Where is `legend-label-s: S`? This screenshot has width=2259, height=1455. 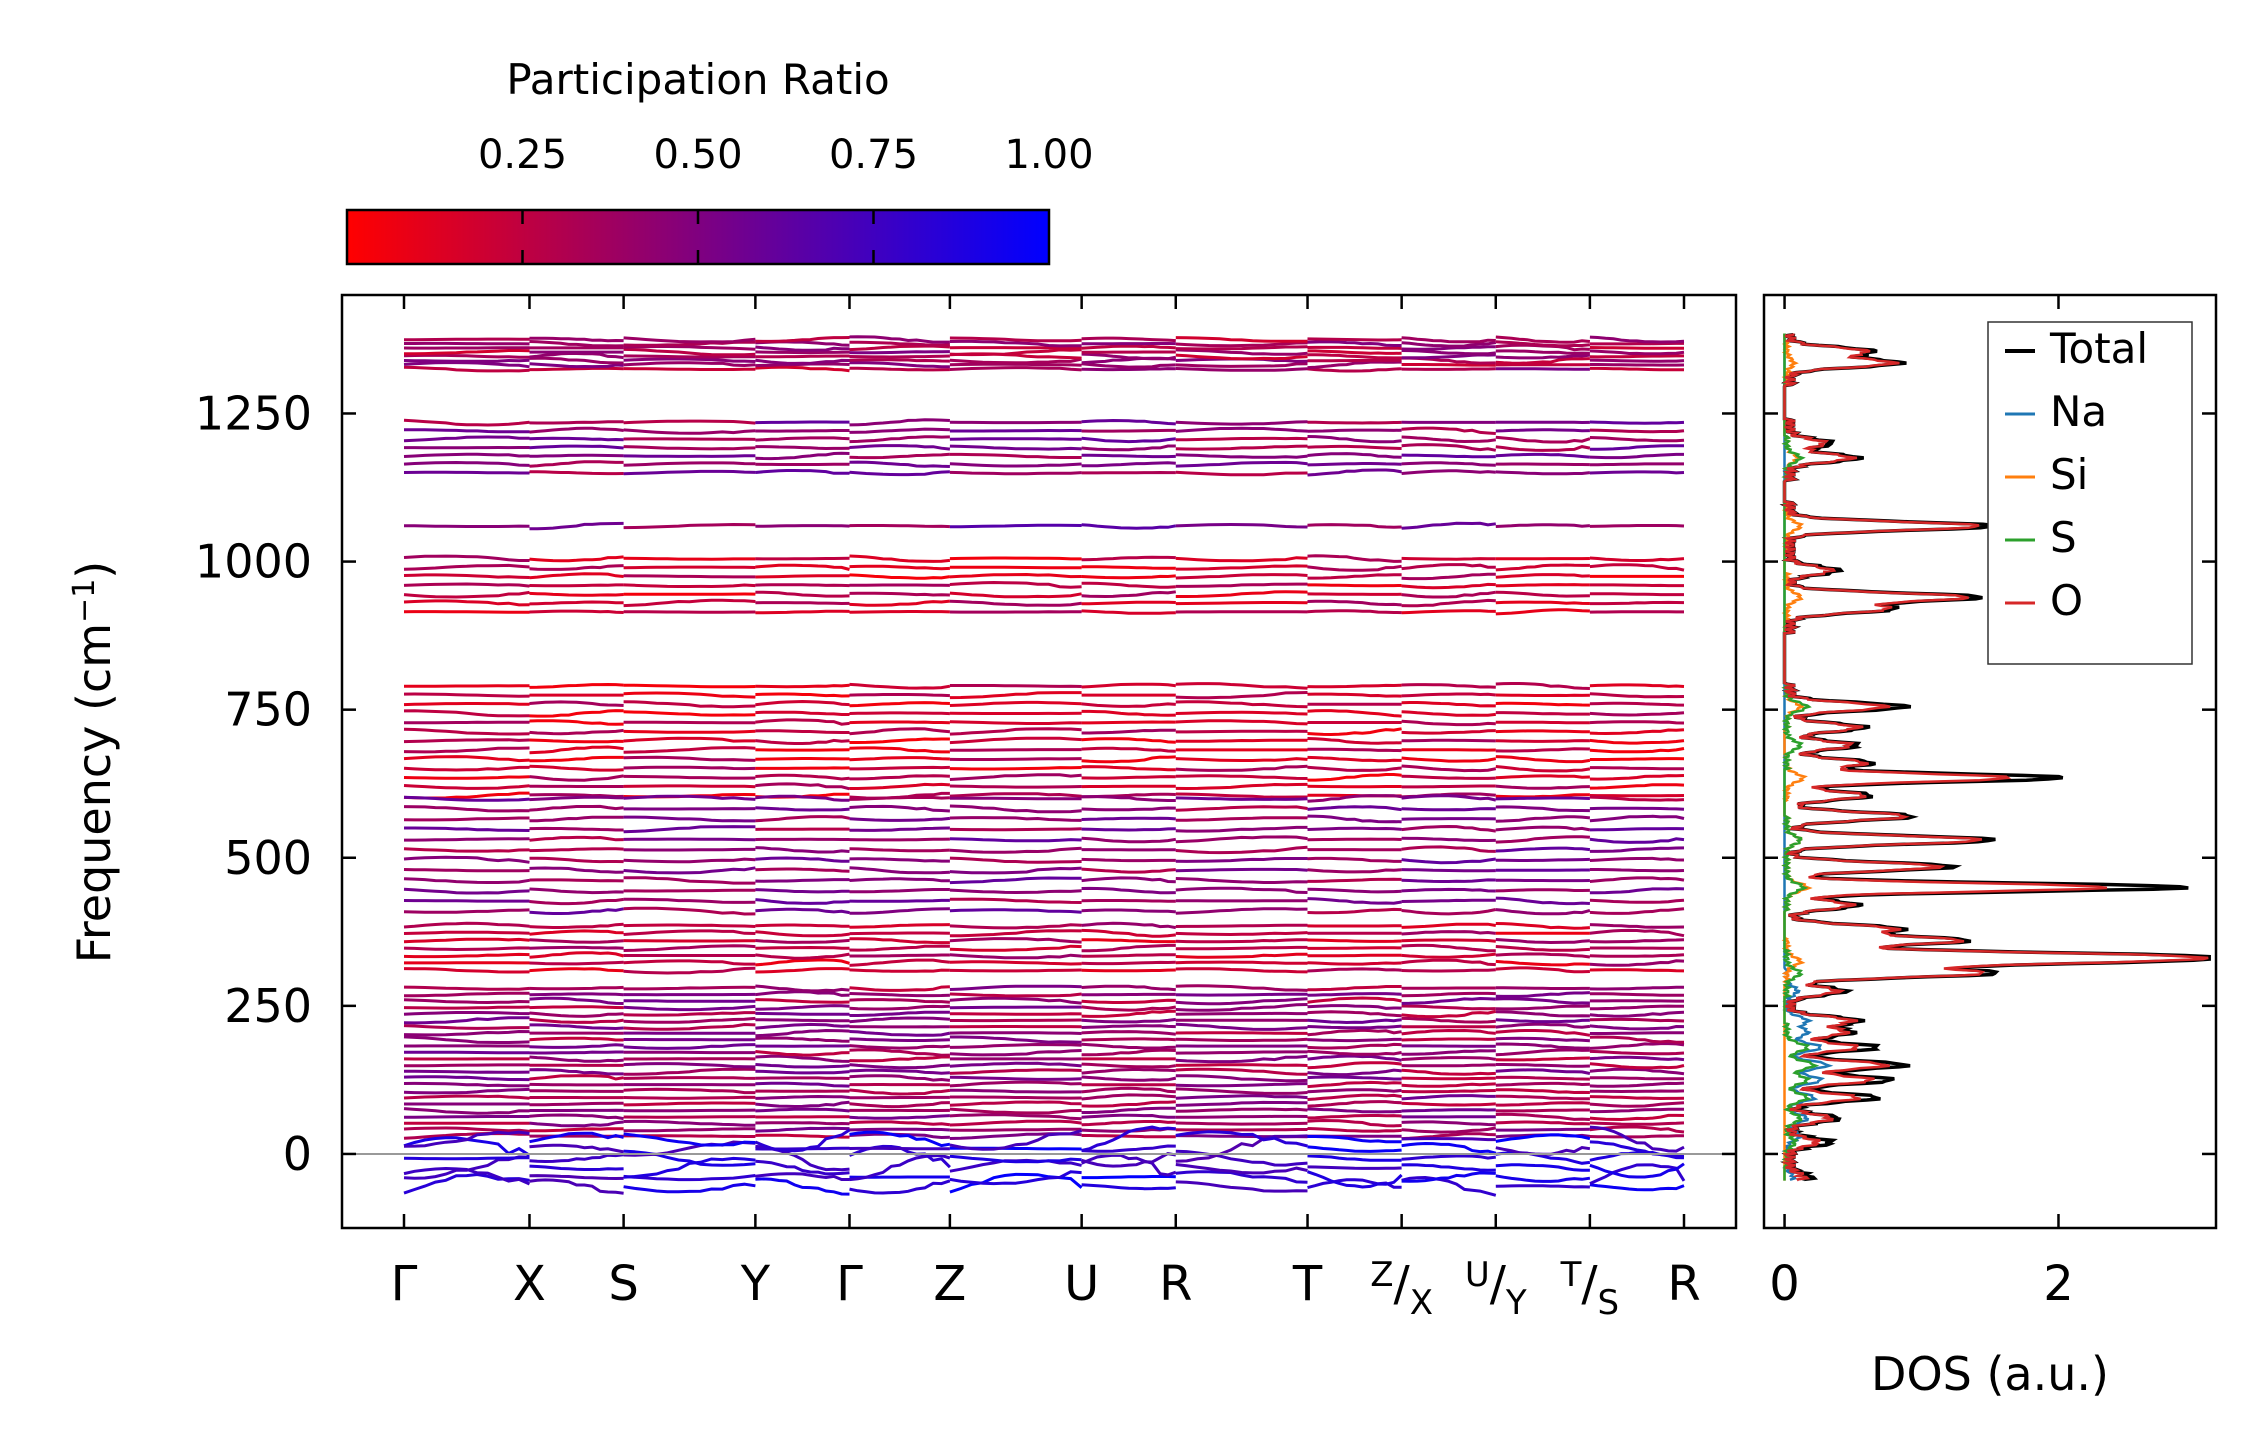
legend-label-s: S is located at coordinates (2063, 537).